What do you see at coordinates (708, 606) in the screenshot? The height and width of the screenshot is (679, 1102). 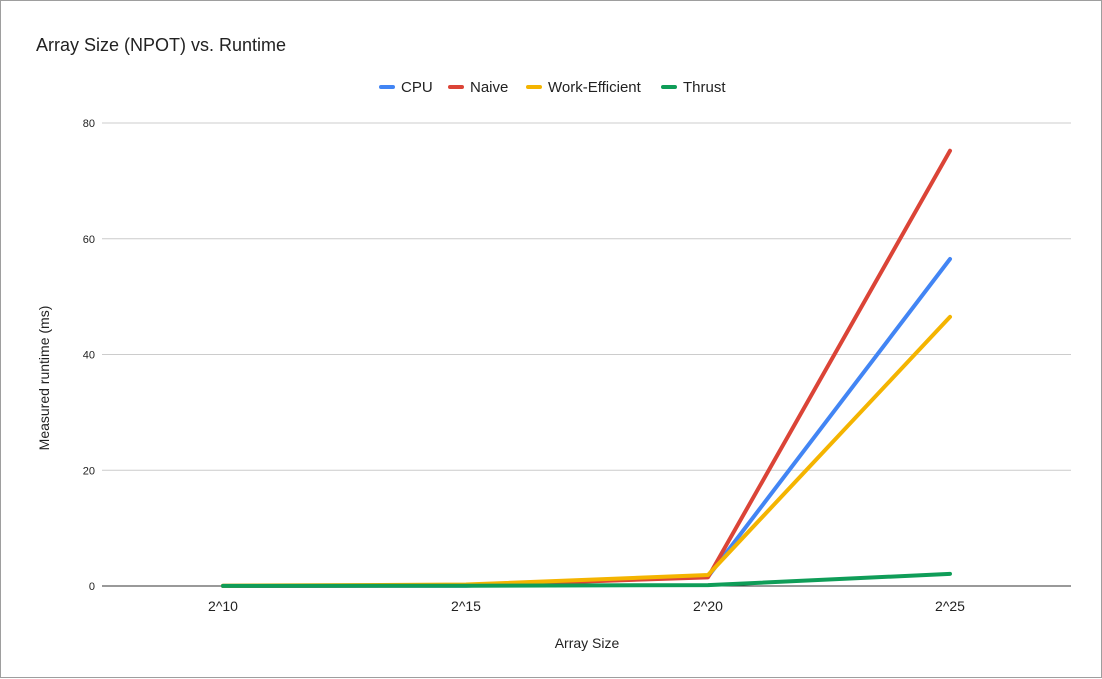 I see `x-tick-label: 2^20` at bounding box center [708, 606].